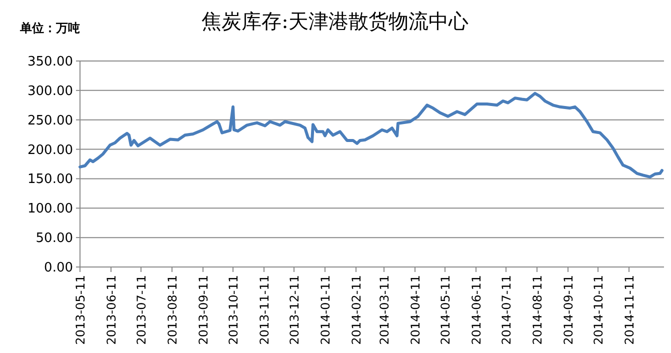 The height and width of the screenshot is (353, 671). Describe the element at coordinates (58, 268) in the screenshot. I see `y-tick-label: 0.00` at that location.